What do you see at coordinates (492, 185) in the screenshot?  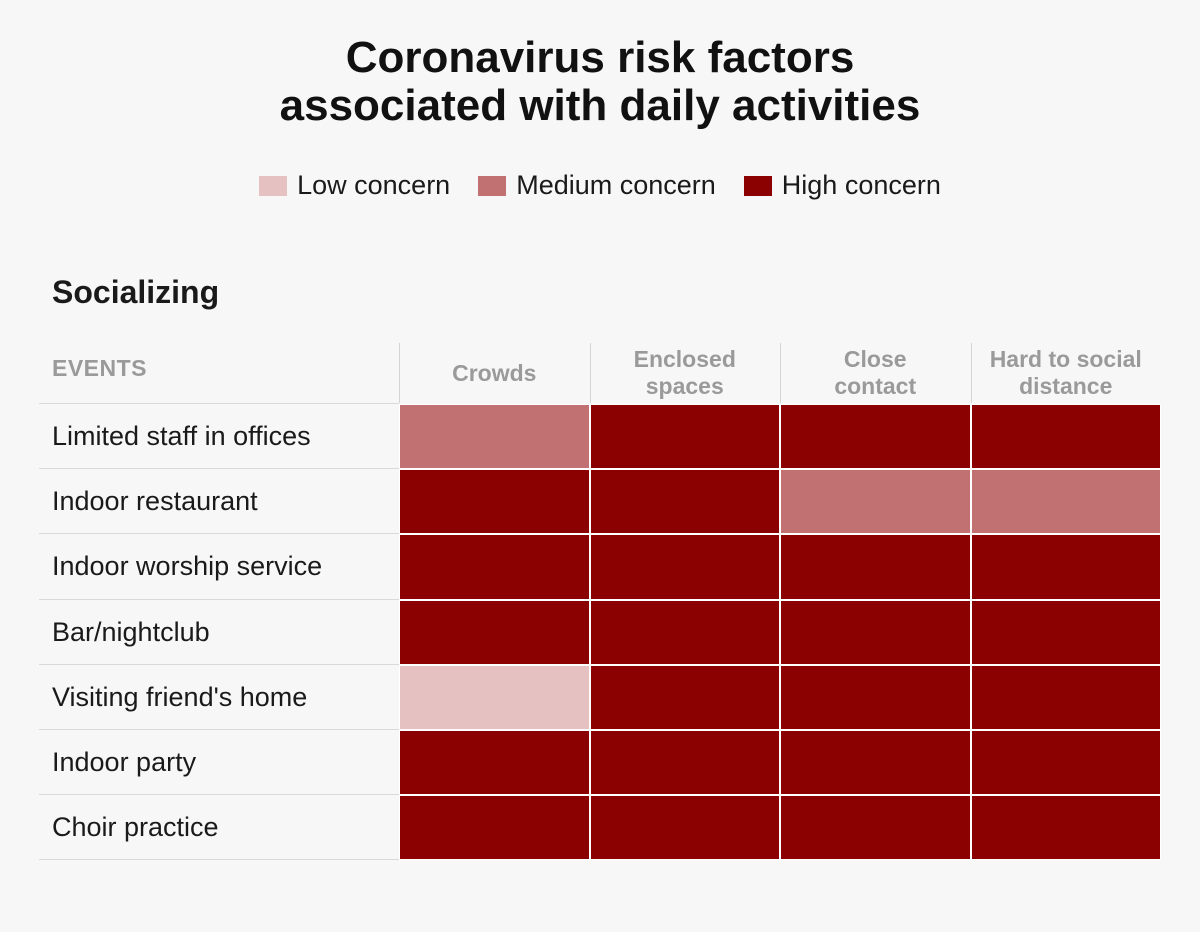 I see `legend-swatch-medium` at bounding box center [492, 185].